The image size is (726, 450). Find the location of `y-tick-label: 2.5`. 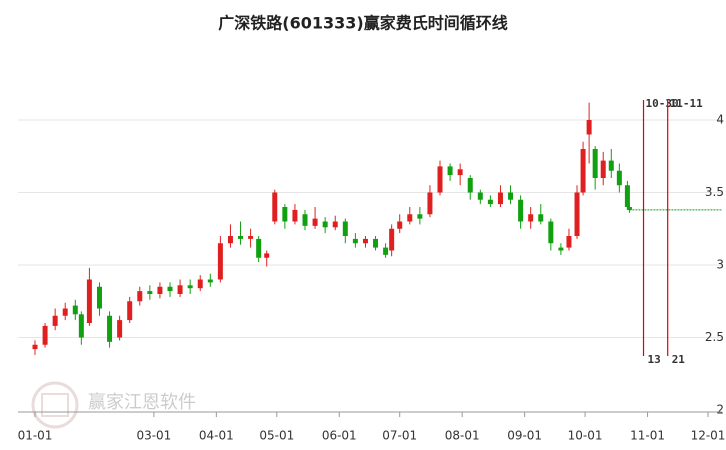

y-tick-label: 2.5 is located at coordinates (714, 337).